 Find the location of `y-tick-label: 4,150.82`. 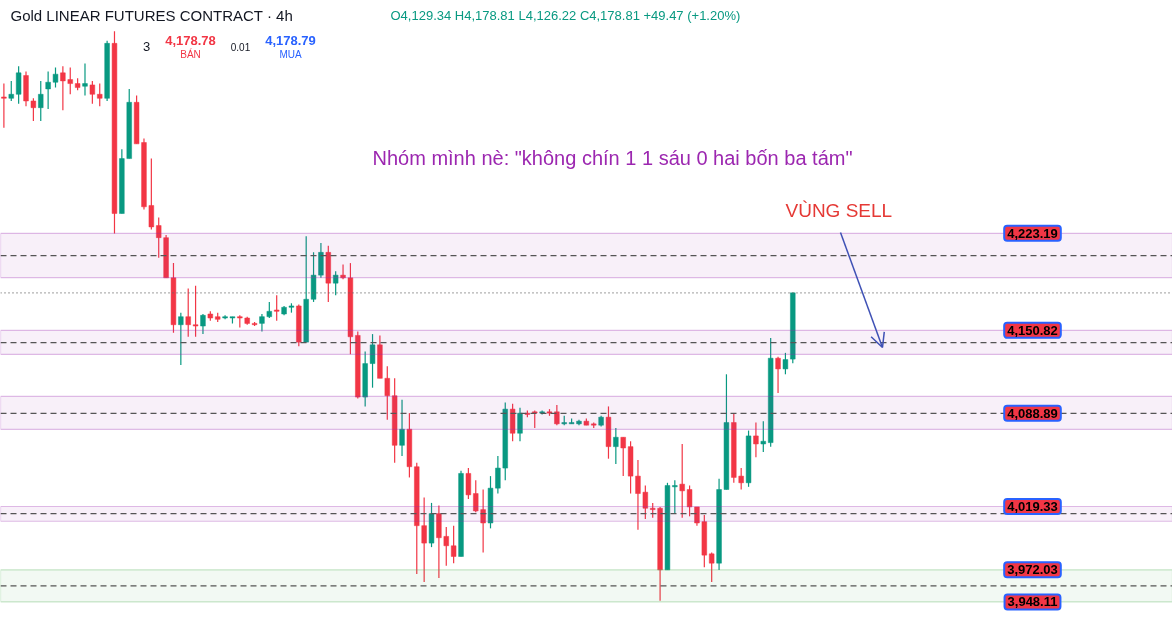

y-tick-label: 4,150.82 is located at coordinates (1032, 330).